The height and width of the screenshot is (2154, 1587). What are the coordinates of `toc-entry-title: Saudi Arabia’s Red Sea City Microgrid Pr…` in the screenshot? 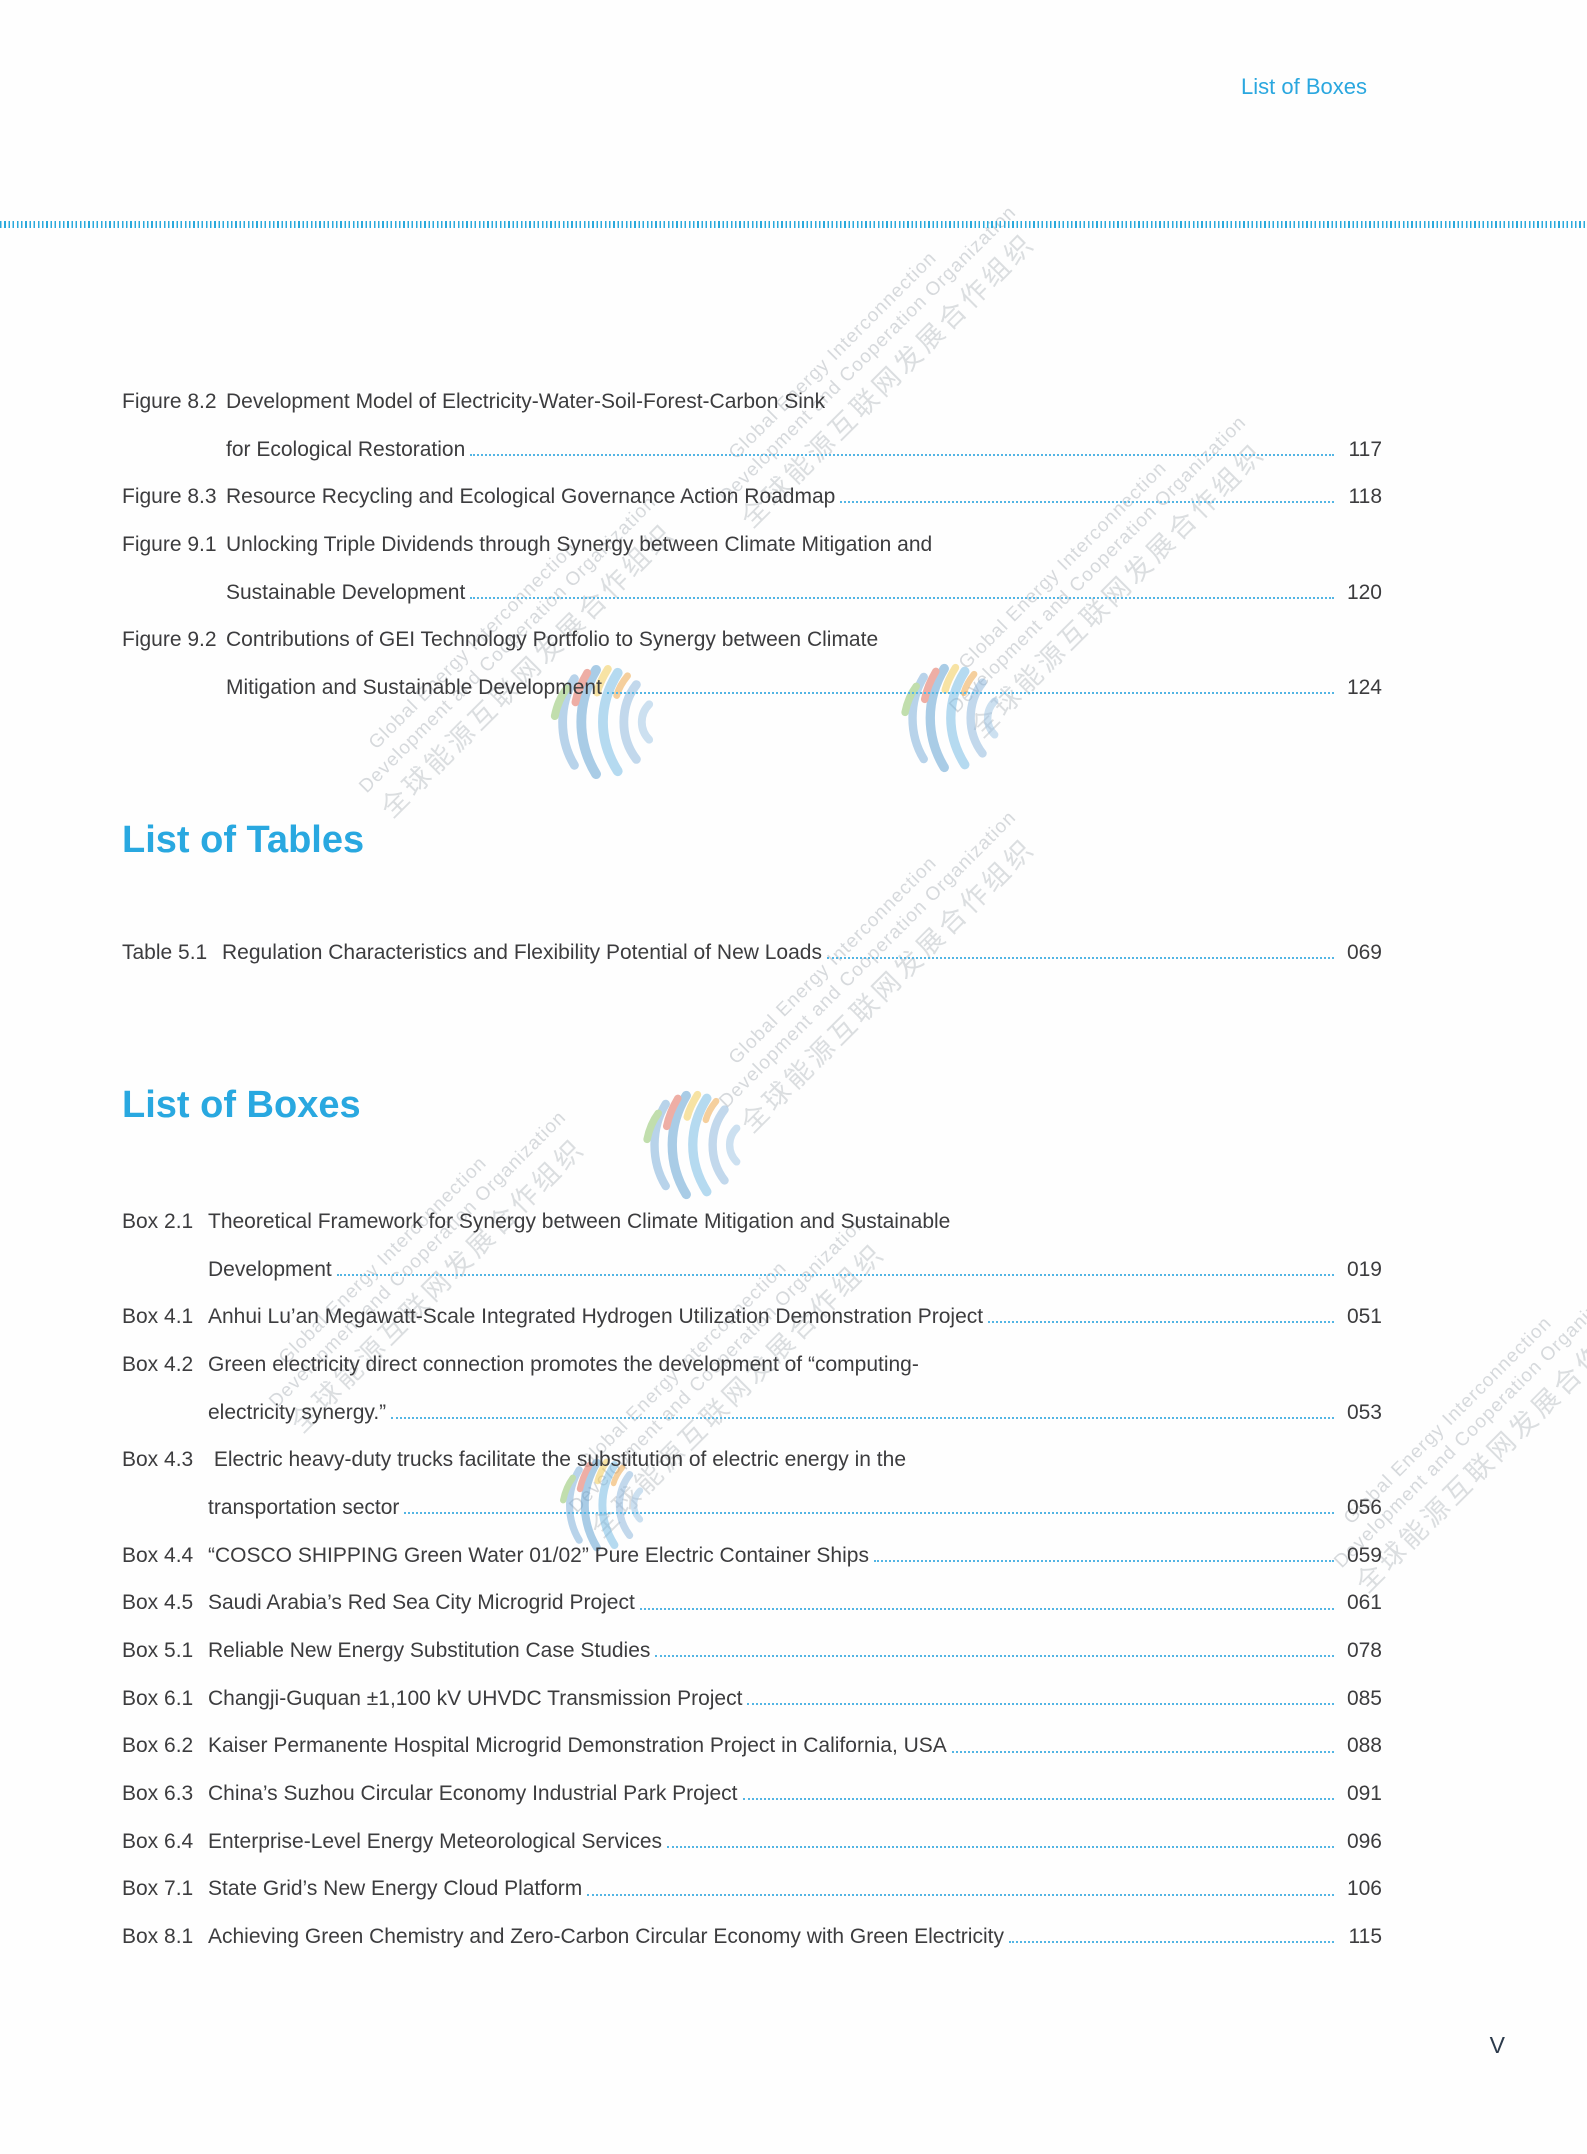 It's located at (421, 1603).